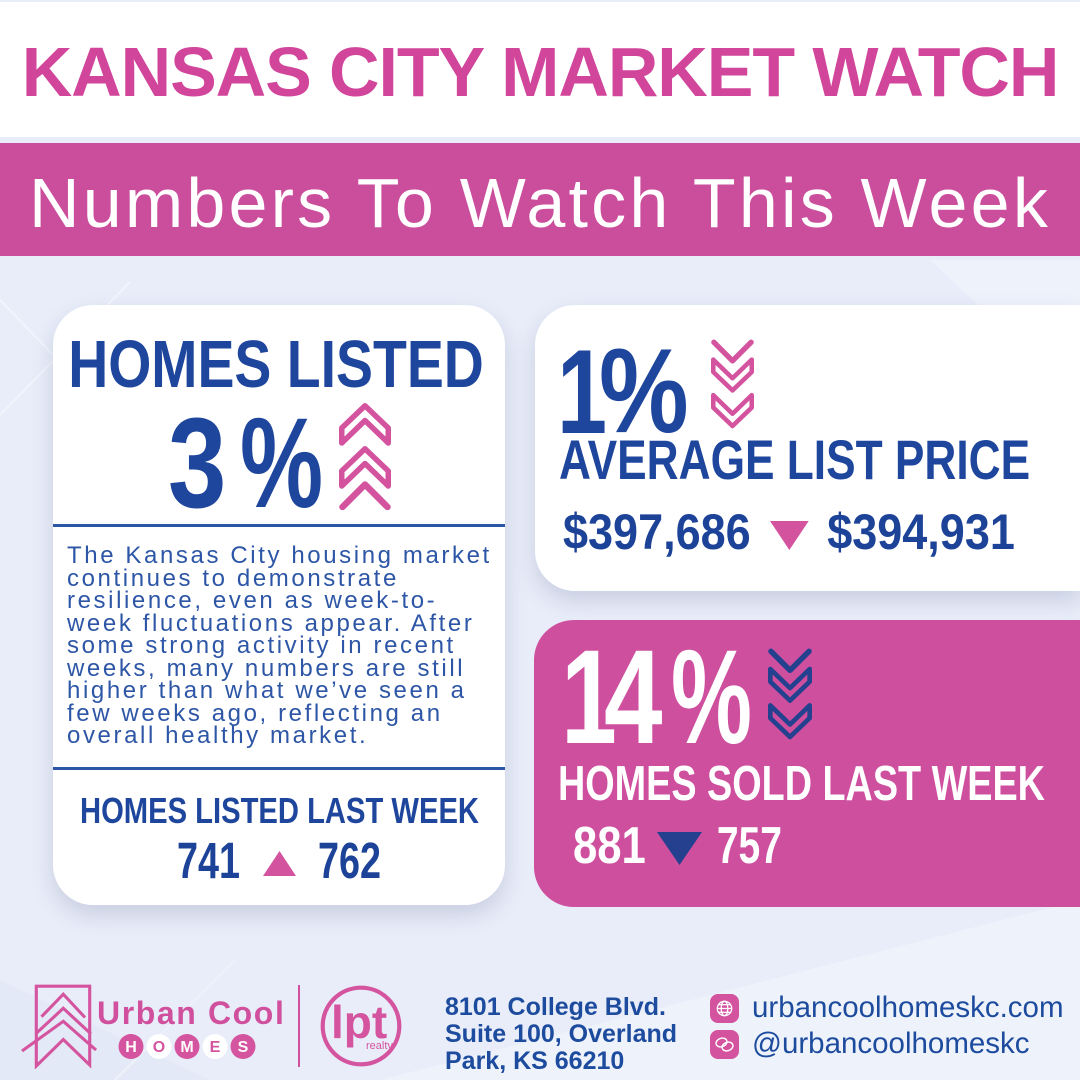 The image size is (1080, 1080). I want to click on svg-text: M, so click(186, 1047).